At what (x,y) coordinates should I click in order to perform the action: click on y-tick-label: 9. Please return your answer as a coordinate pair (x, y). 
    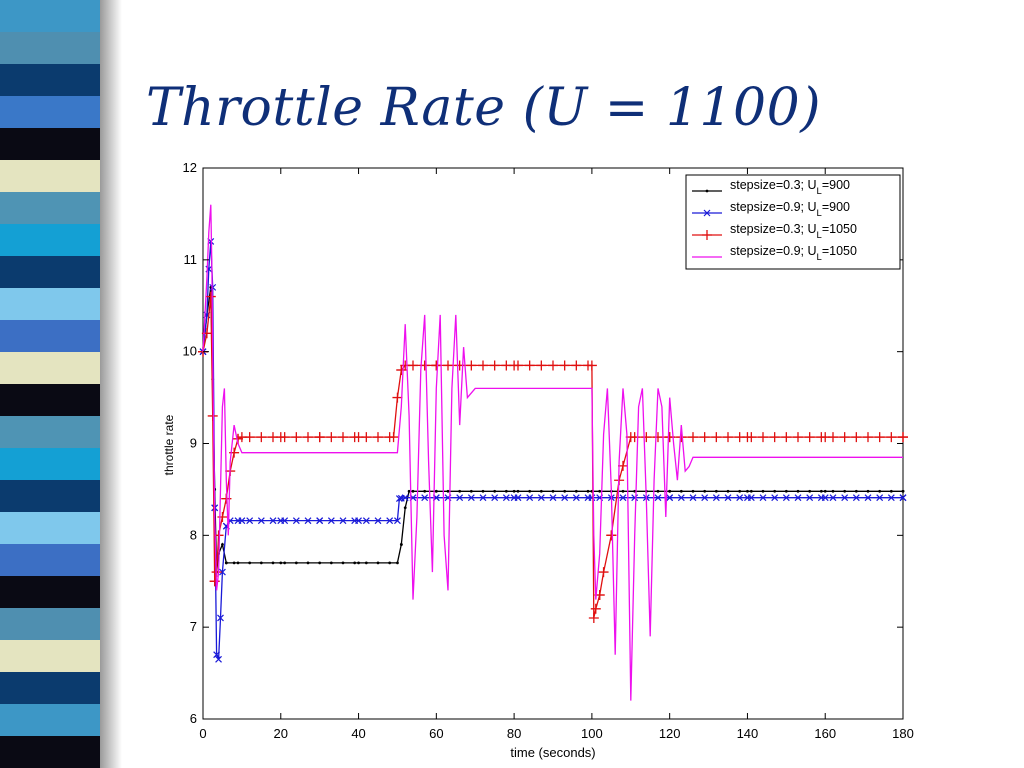
    Looking at the image, I should click on (193, 443).